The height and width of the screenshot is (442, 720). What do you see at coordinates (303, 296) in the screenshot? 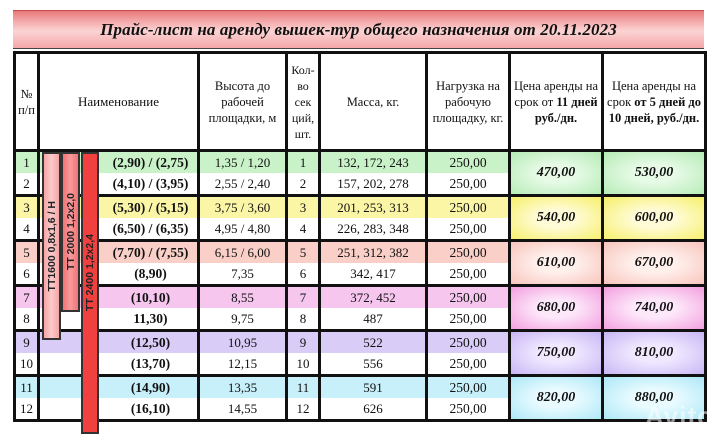
I see `section-count: 7` at bounding box center [303, 296].